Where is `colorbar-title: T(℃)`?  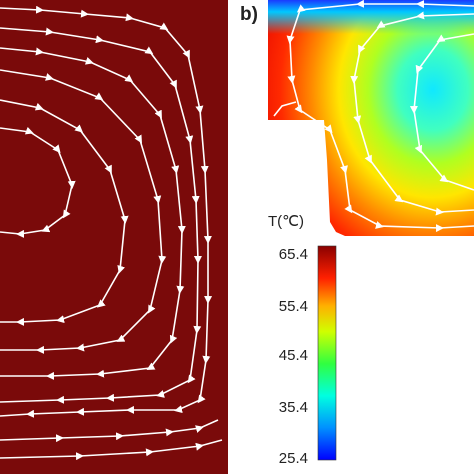 colorbar-title: T(℃) is located at coordinates (286, 221).